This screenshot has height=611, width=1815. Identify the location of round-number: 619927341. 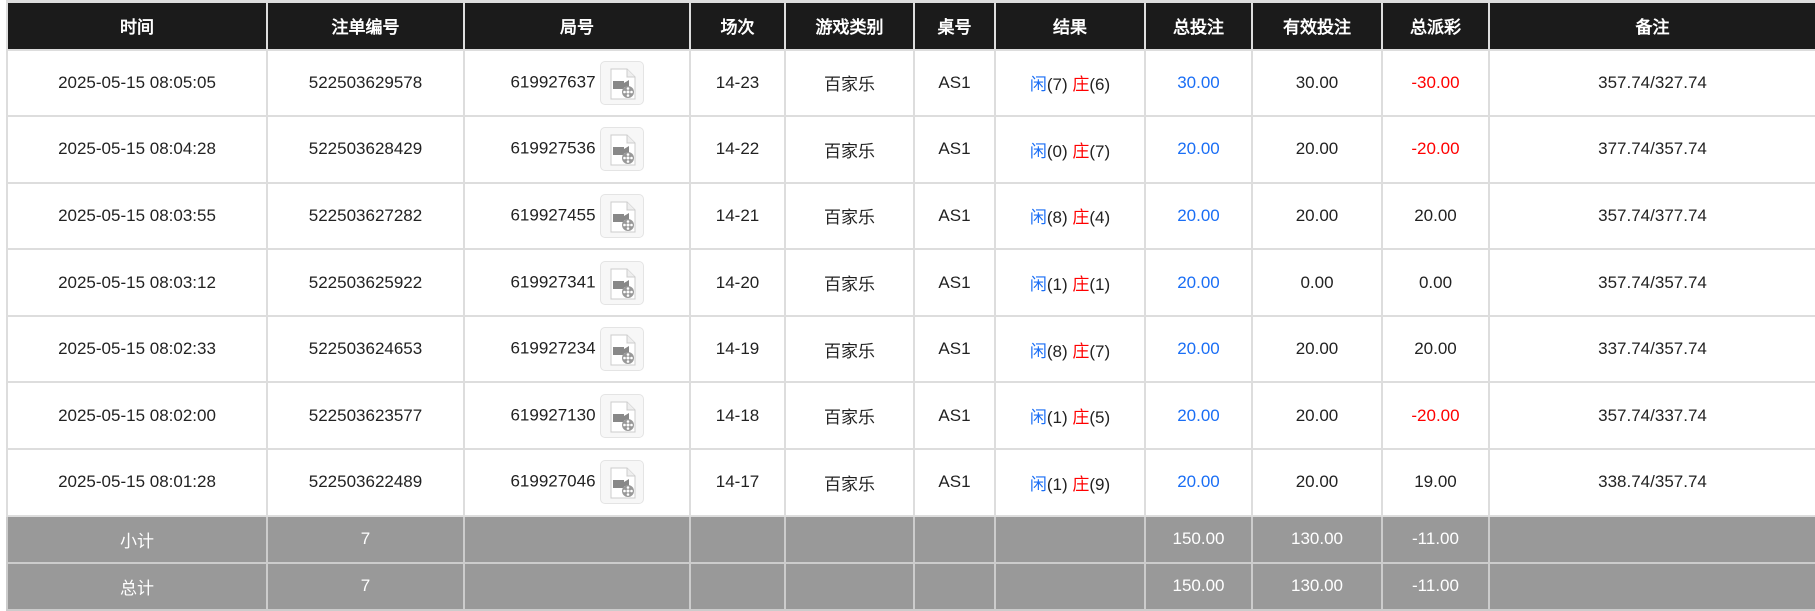
(553, 282).